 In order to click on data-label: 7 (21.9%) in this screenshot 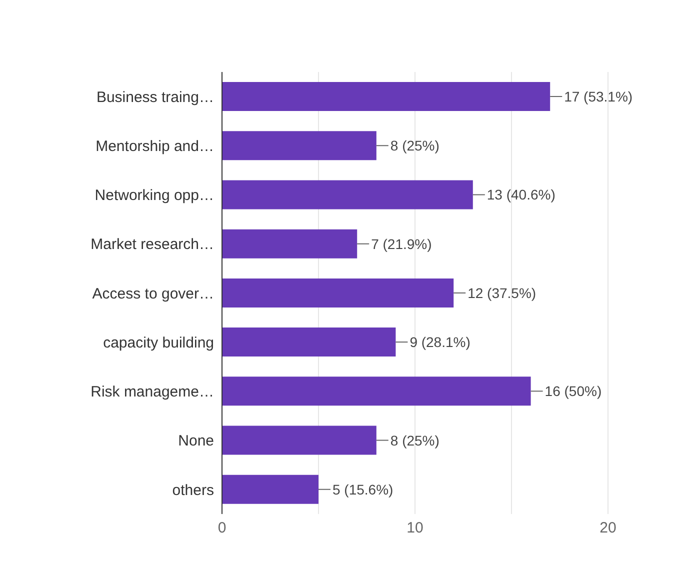, I will do `click(401, 244)`.